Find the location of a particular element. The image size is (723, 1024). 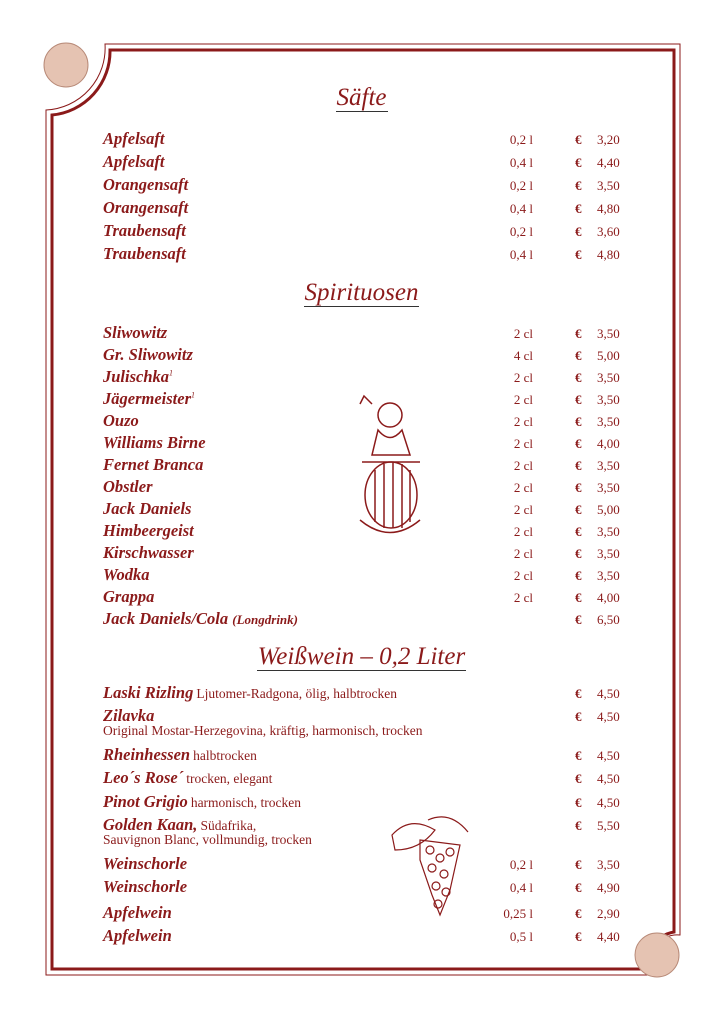

item-name: Orangensaft is located at coordinates (146, 184).